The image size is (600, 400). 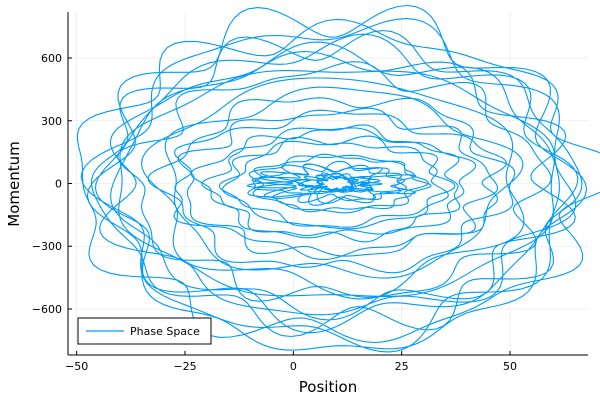 I want to click on x-axis-label: Position, so click(x=328, y=387).